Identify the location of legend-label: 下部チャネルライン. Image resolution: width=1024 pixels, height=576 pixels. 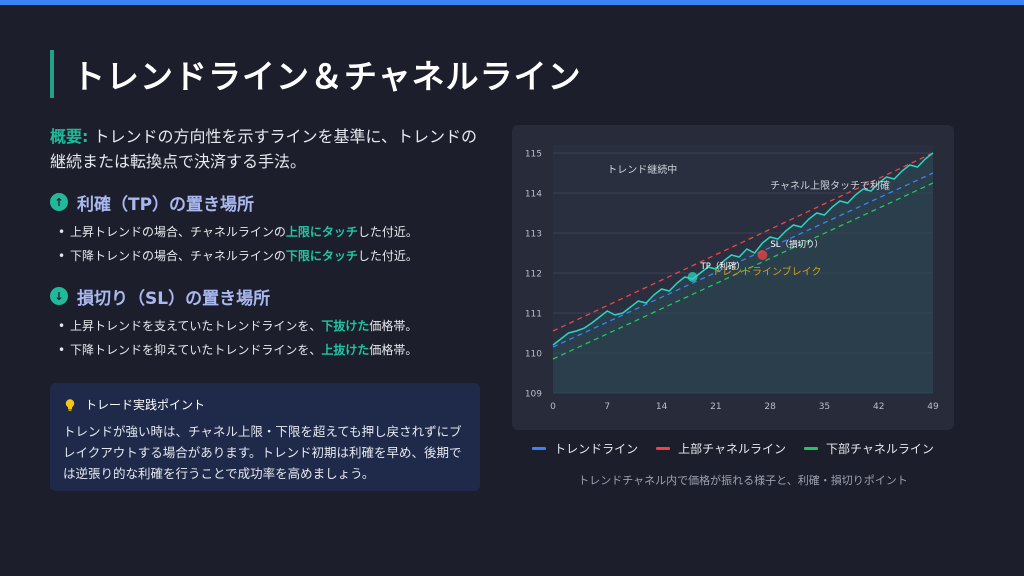
(880, 449).